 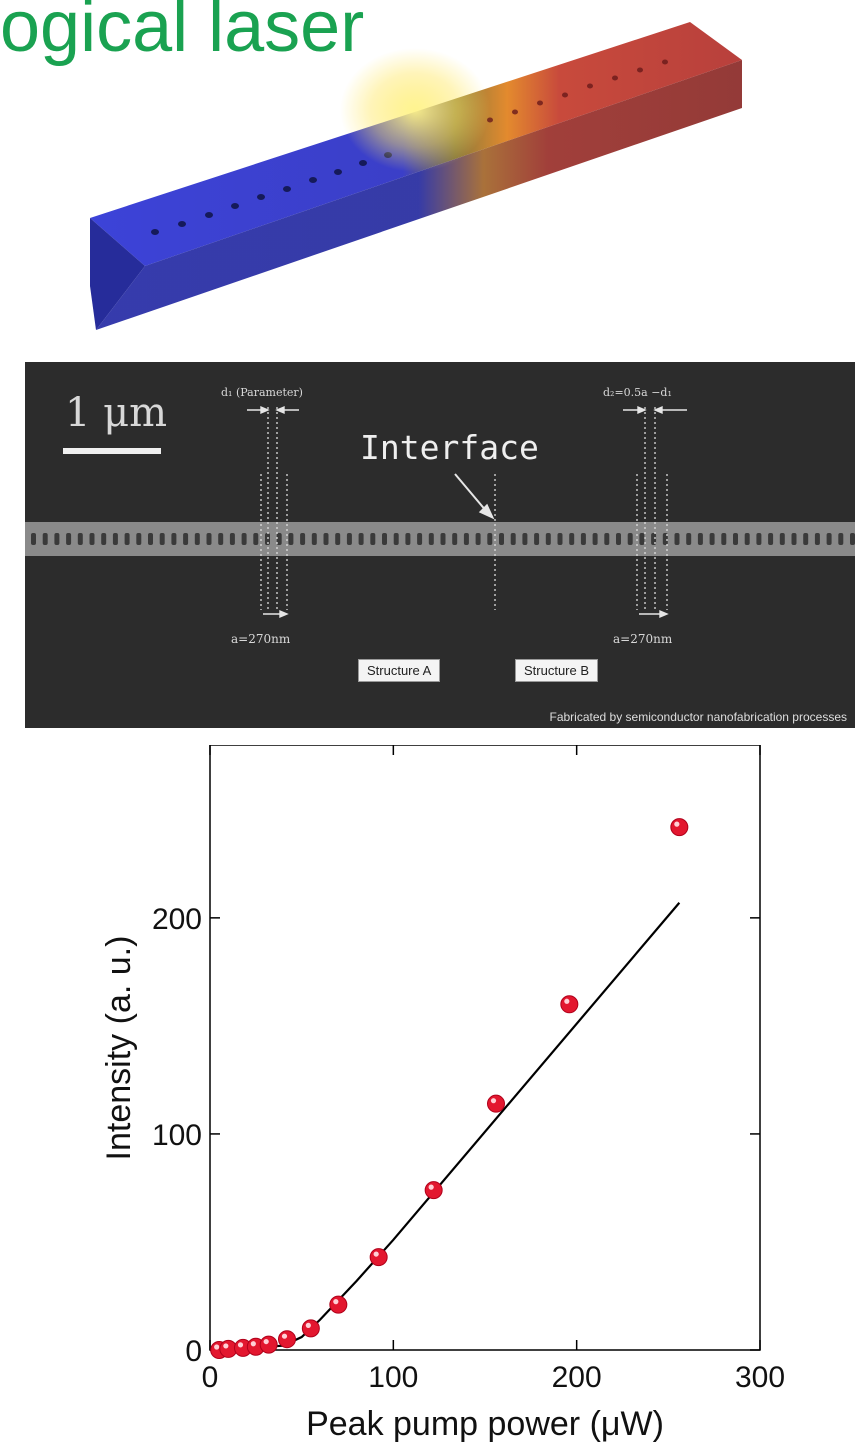 I want to click on period-label-left: a=270nm, so click(x=261, y=639).